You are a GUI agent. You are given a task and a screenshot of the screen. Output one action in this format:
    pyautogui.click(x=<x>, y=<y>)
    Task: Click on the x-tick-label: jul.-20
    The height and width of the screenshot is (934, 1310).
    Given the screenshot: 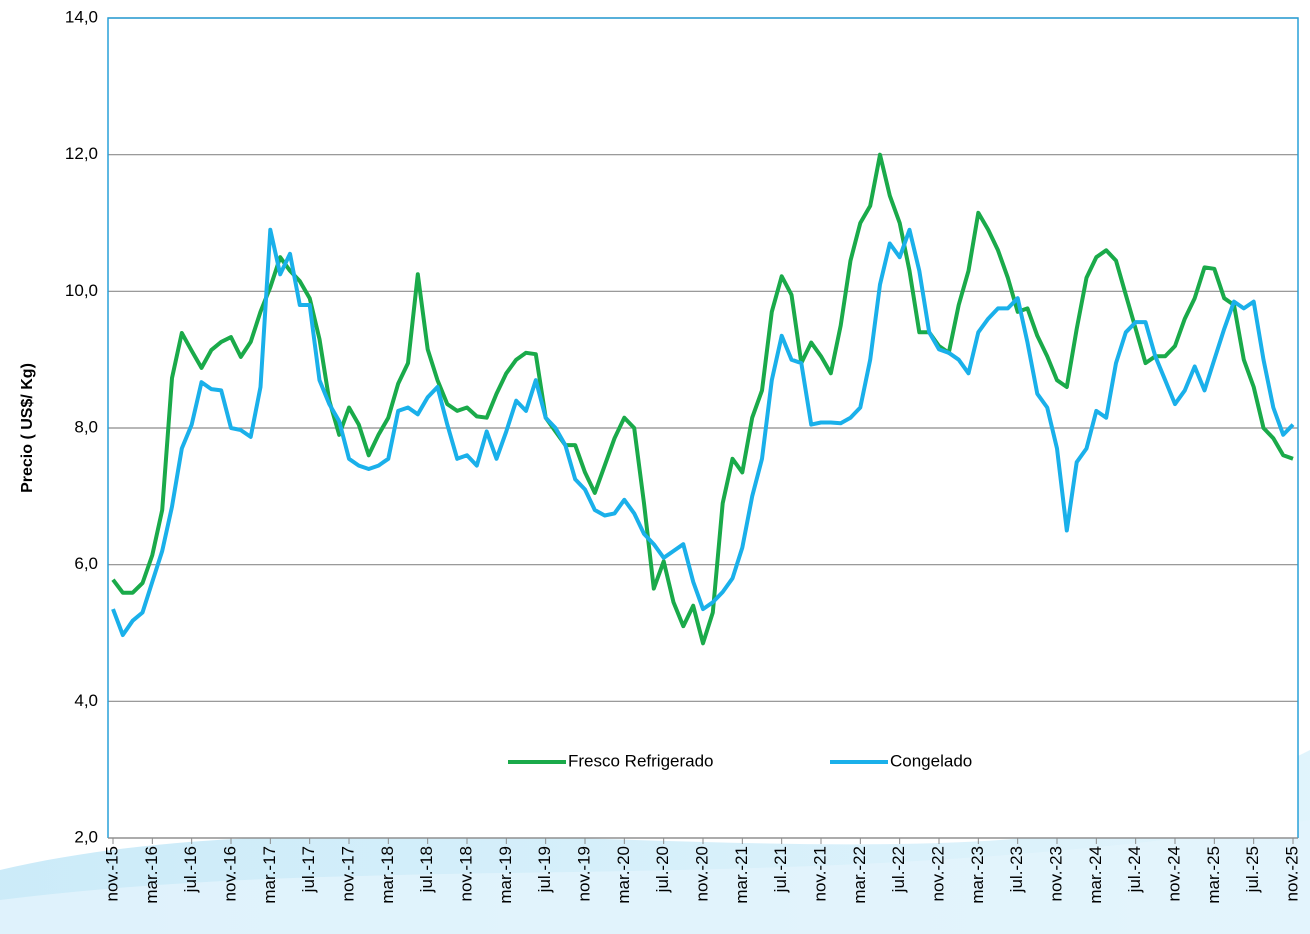 What is the action you would take?
    pyautogui.click(x=662, y=869)
    